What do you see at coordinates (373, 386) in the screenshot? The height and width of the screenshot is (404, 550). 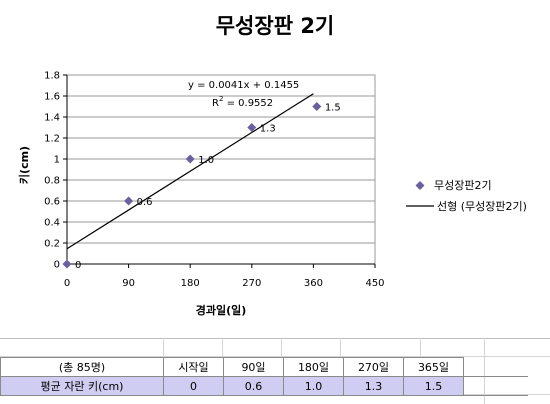 I see `table-cell: 1.3` at bounding box center [373, 386].